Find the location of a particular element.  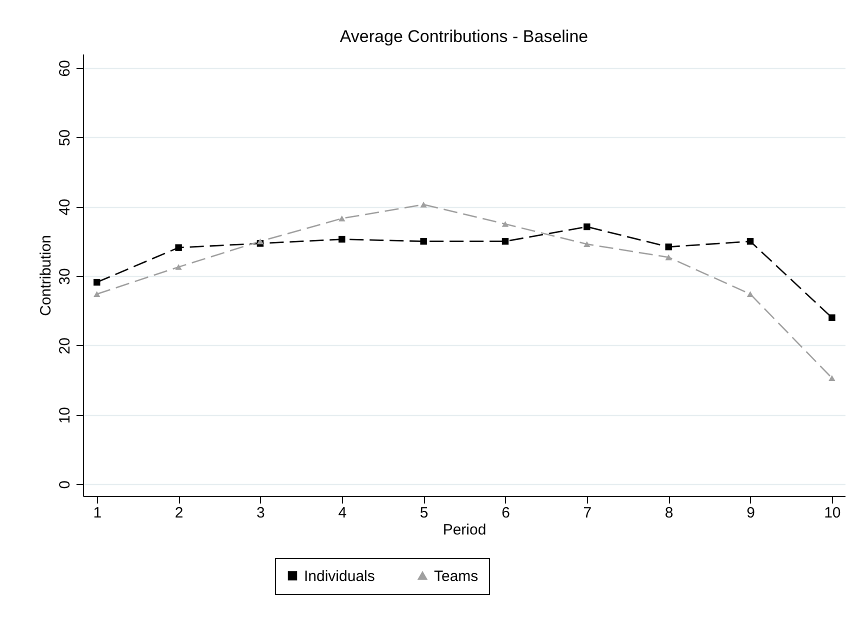

y-tick-label: 10 is located at coordinates (65, 415).